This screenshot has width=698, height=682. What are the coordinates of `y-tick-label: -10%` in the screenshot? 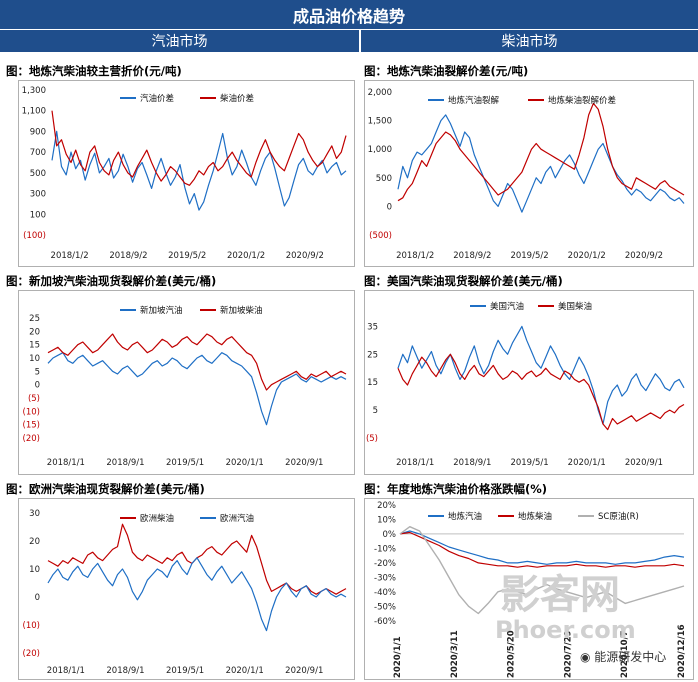 It's located at (385, 549).